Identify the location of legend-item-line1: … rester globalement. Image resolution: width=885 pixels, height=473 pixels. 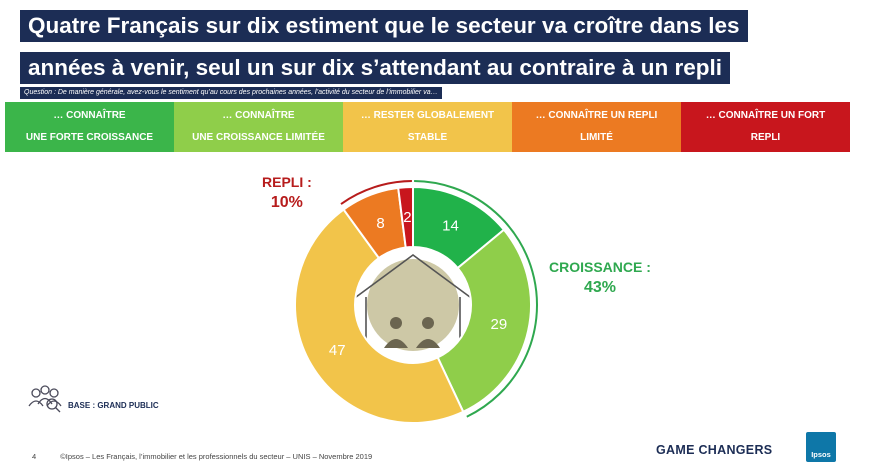
(427, 115).